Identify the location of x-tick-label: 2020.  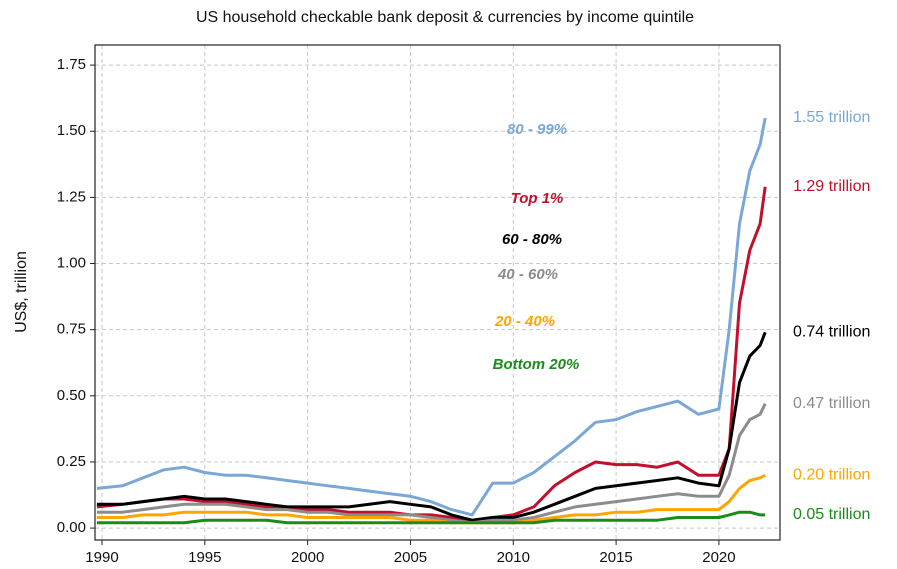
(718, 557).